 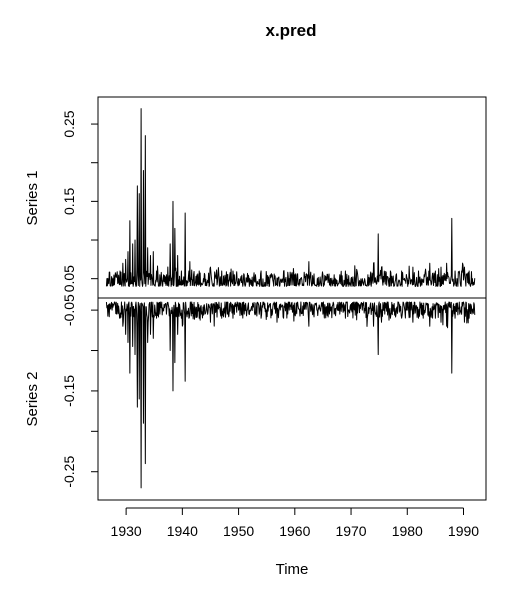 I want to click on series-1-axis-label: Series 1, so click(x=32, y=197).